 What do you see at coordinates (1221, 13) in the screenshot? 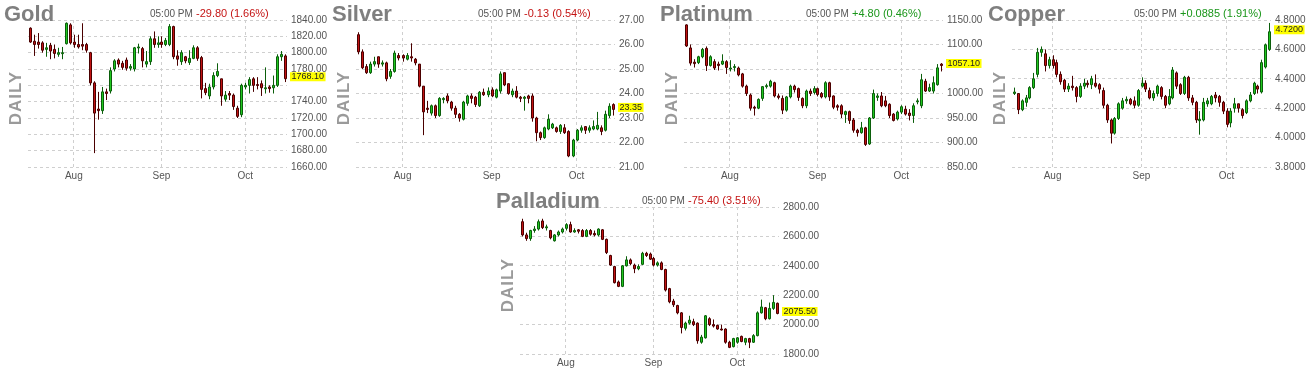
I see `text: +0.0885 (1.91%)` at bounding box center [1221, 13].